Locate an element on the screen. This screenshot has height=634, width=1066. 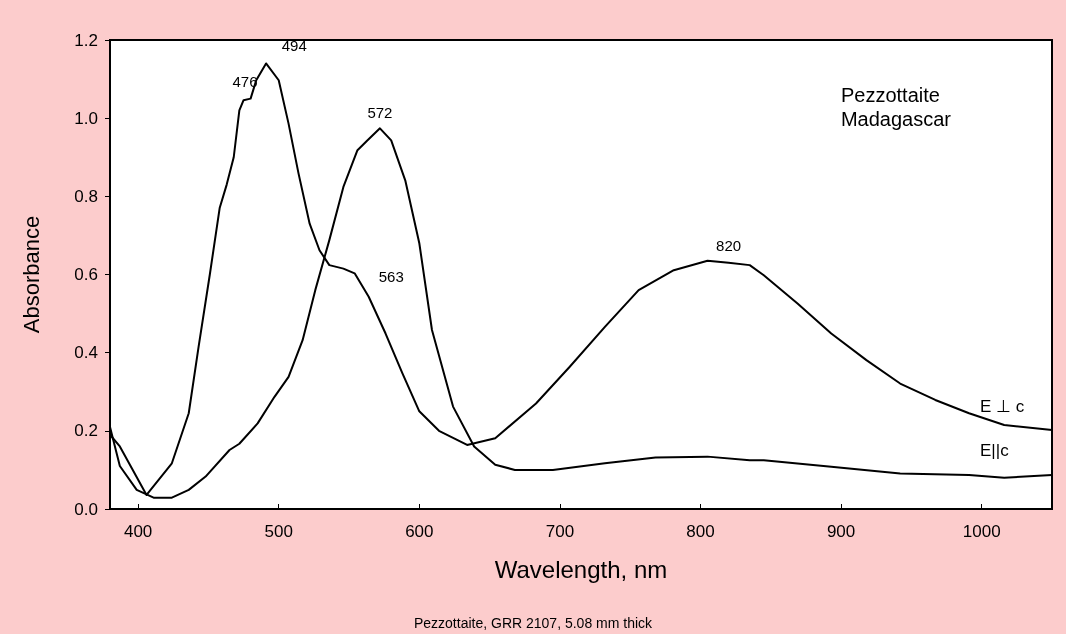
x-tick-label: 700 is located at coordinates (560, 531).